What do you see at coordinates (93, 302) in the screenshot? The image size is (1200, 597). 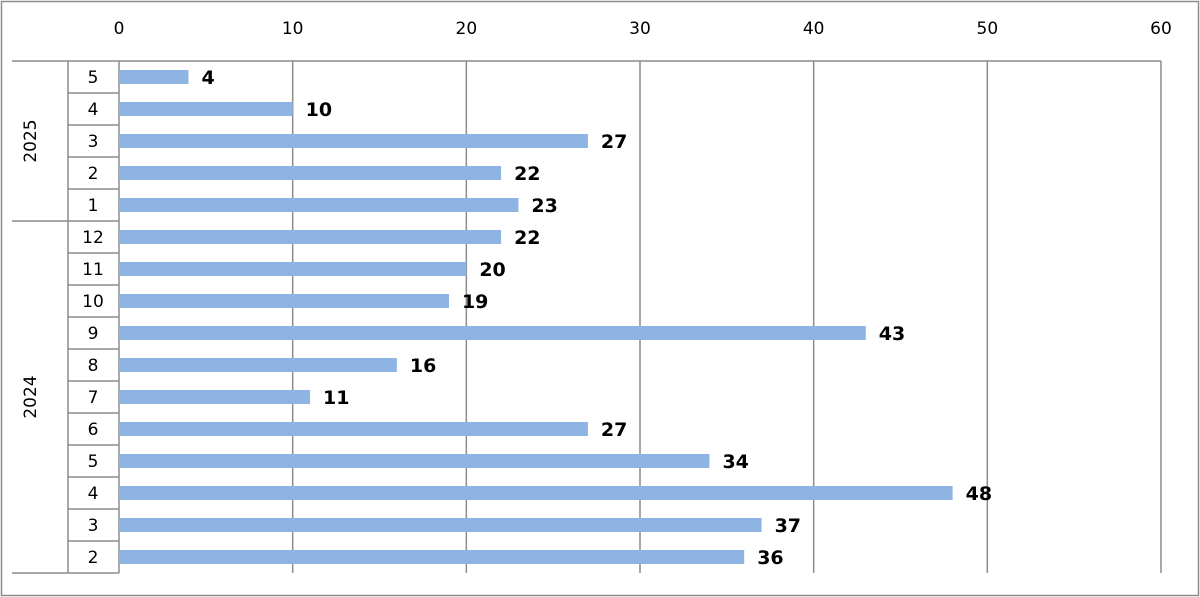 I see `month-label: 10` at bounding box center [93, 302].